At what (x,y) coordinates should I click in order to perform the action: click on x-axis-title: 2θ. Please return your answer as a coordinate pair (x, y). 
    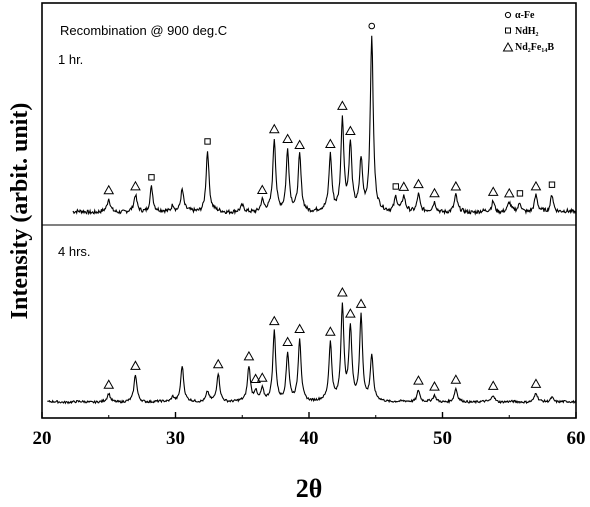
    Looking at the image, I should click on (309, 488).